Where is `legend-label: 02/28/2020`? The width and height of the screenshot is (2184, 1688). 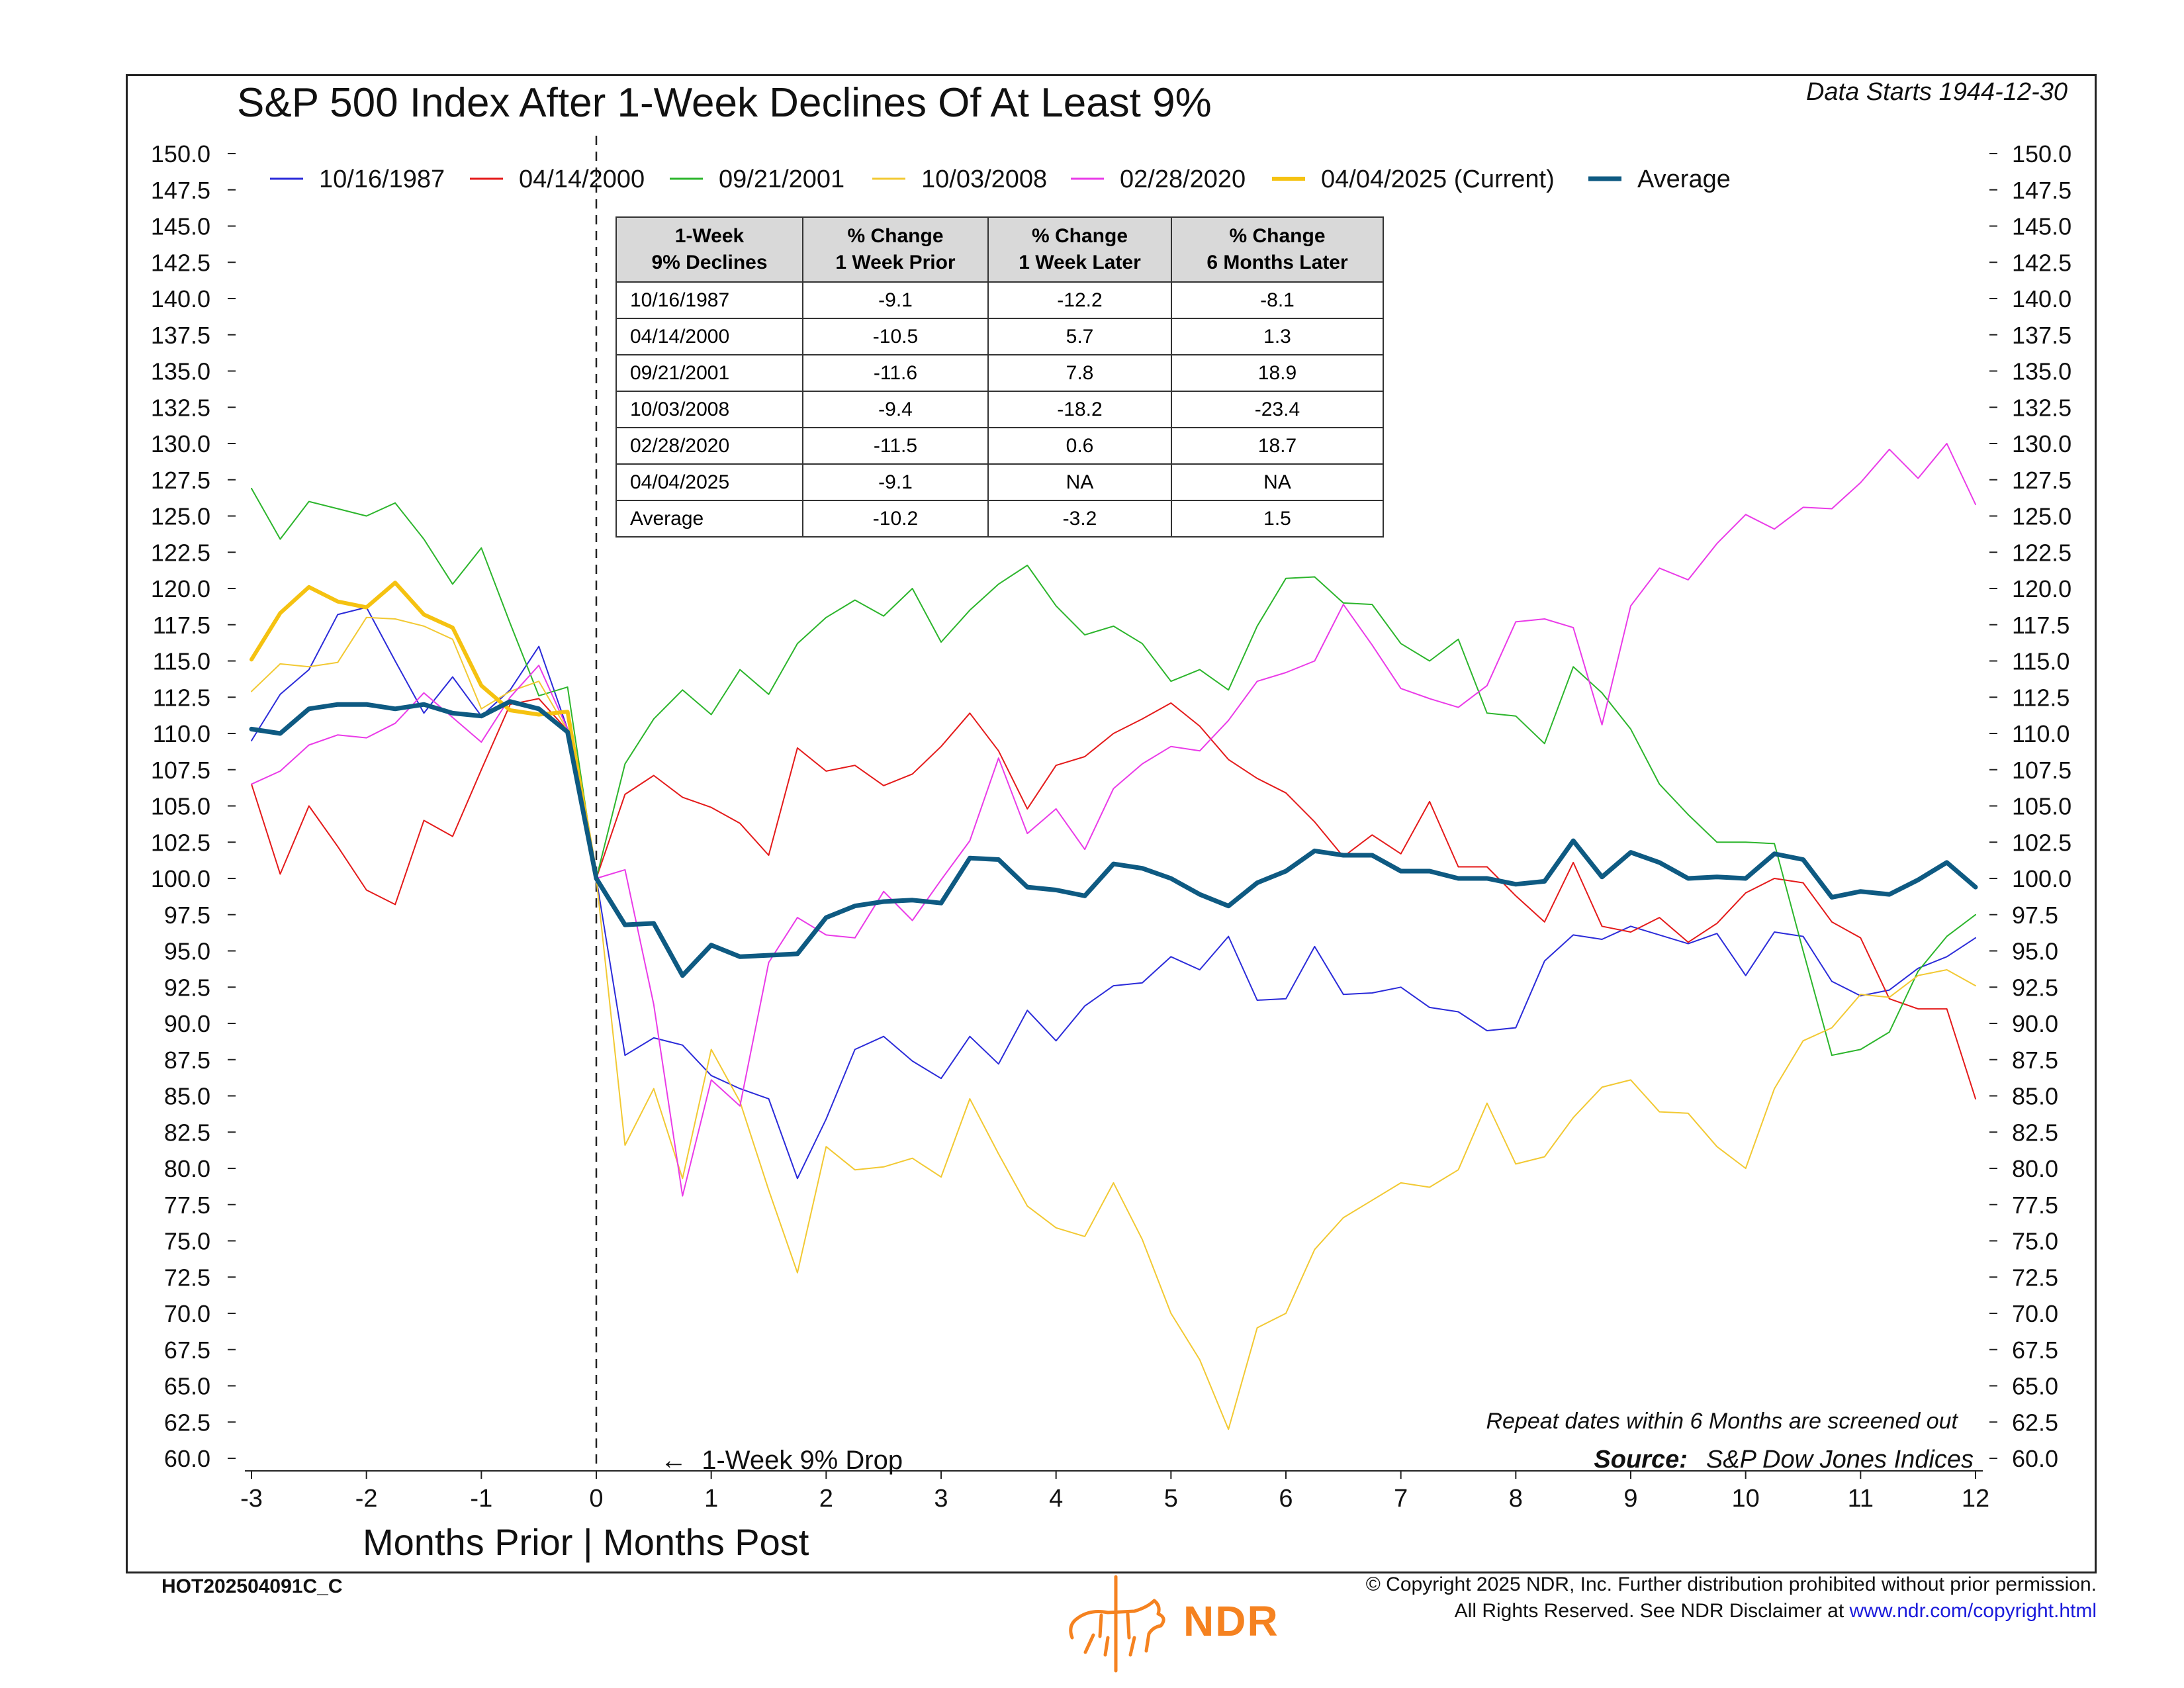
legend-label: 02/28/2020 is located at coordinates (1183, 179).